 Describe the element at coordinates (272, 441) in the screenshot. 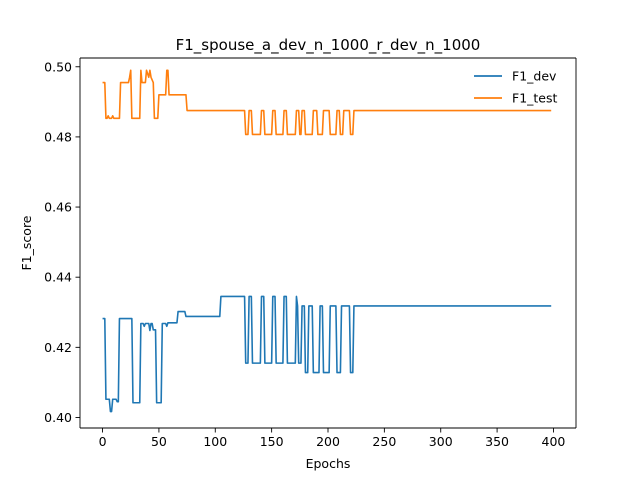

I see `x-tick-label: 150` at that location.